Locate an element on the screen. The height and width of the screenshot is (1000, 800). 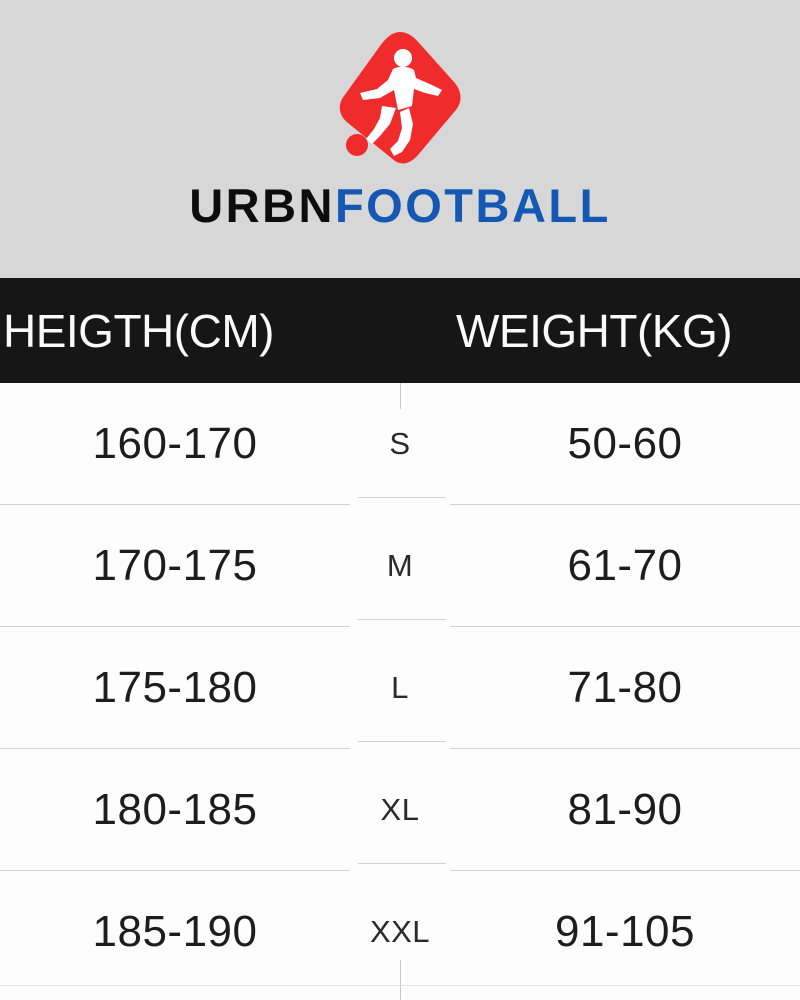
cell-size: S is located at coordinates (400, 443).